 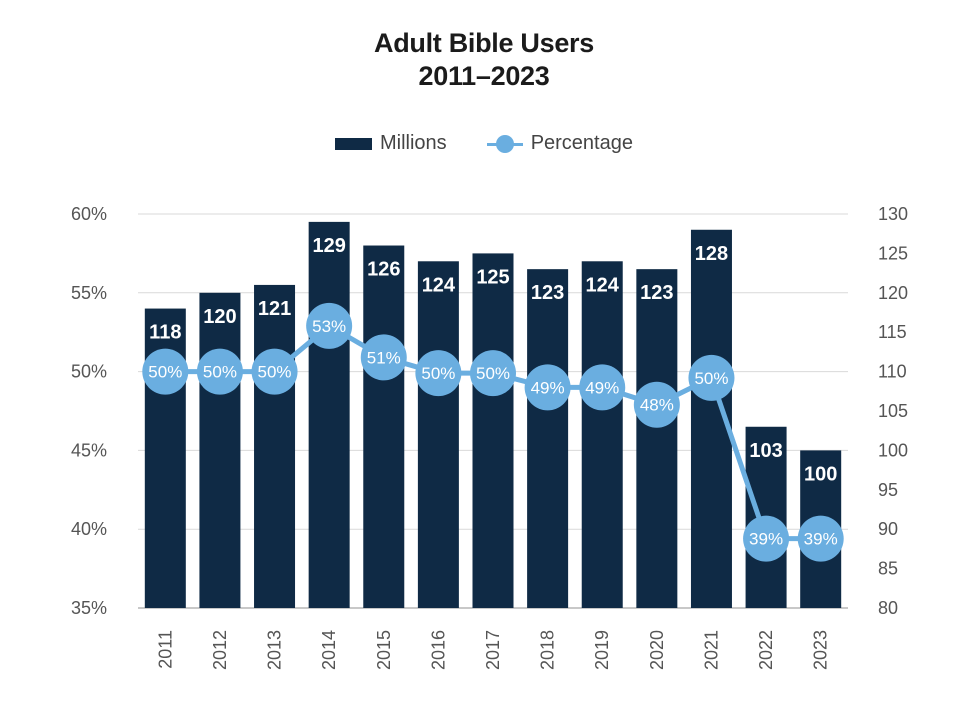 What do you see at coordinates (165, 333) in the screenshot?
I see `bar-value-label: 118` at bounding box center [165, 333].